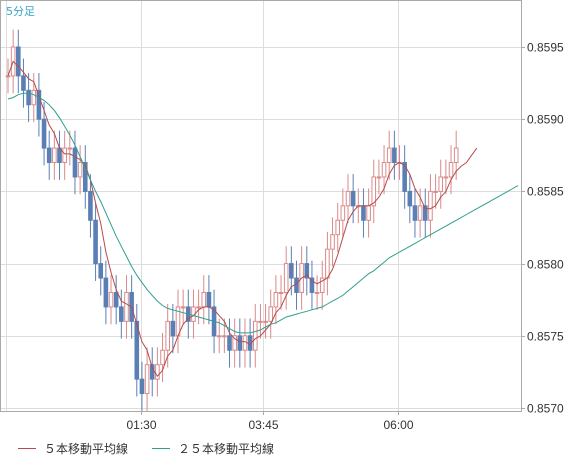  I want to click on y-tick-label: 0.8585, so click(545, 192).